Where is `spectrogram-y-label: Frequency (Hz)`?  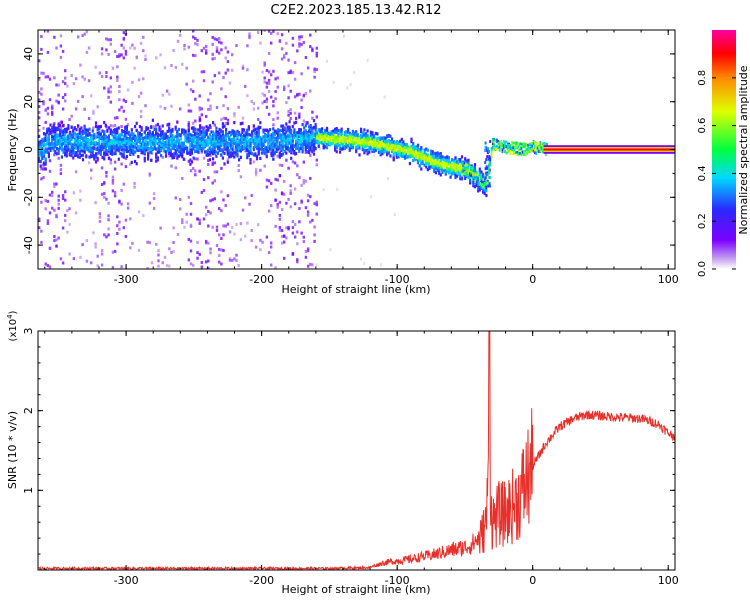
spectrogram-y-label: Frequency (Hz) is located at coordinates (12, 150).